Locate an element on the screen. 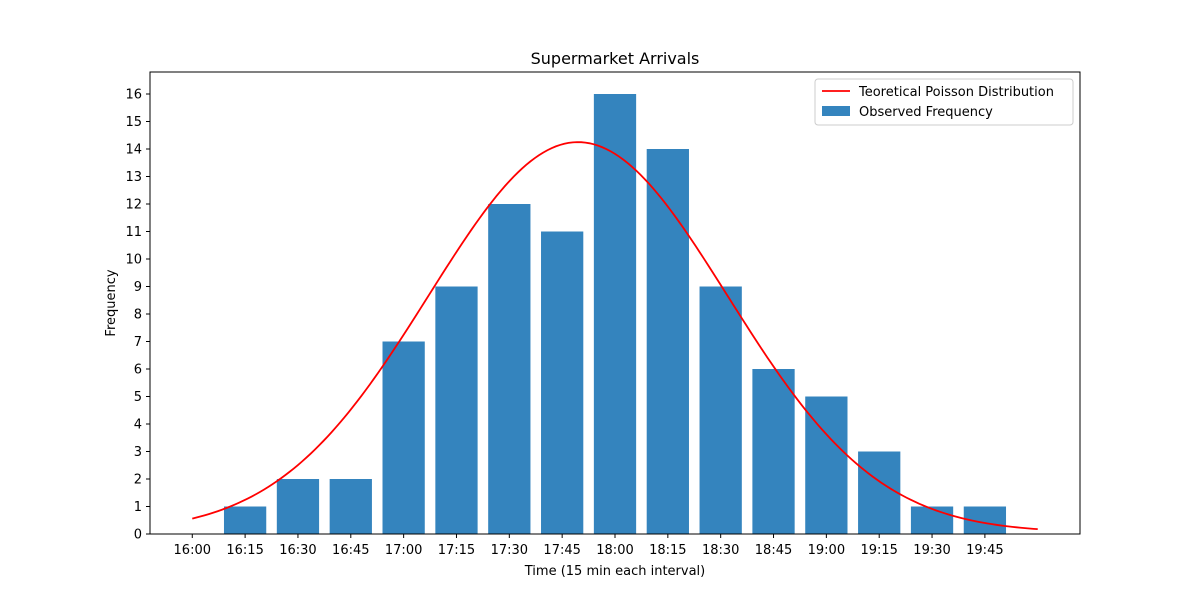 Image resolution: width=1200 pixels, height=600 pixels. y-tick-label: 0 is located at coordinates (138, 535).